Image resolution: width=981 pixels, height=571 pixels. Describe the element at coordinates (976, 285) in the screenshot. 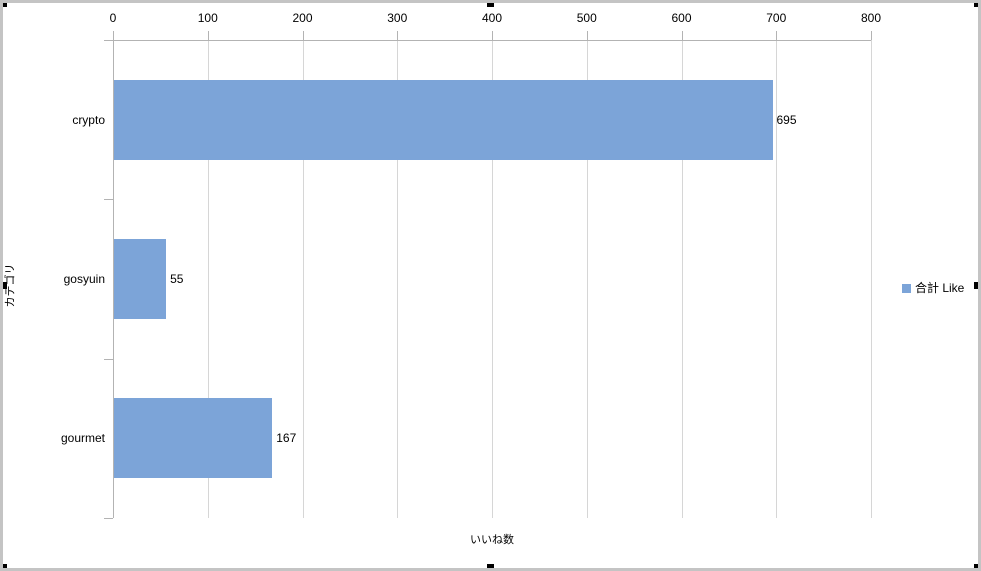

I see `resize-handle-middle-right` at that location.